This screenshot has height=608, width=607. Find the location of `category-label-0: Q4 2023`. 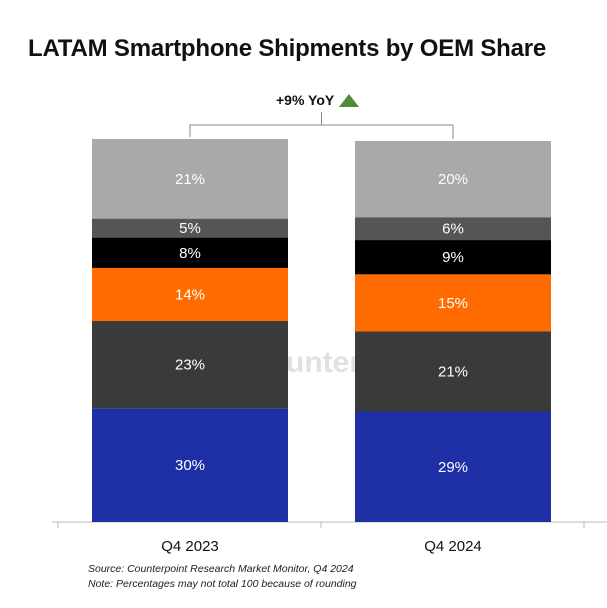

category-label-0: Q4 2023 is located at coordinates (190, 546).